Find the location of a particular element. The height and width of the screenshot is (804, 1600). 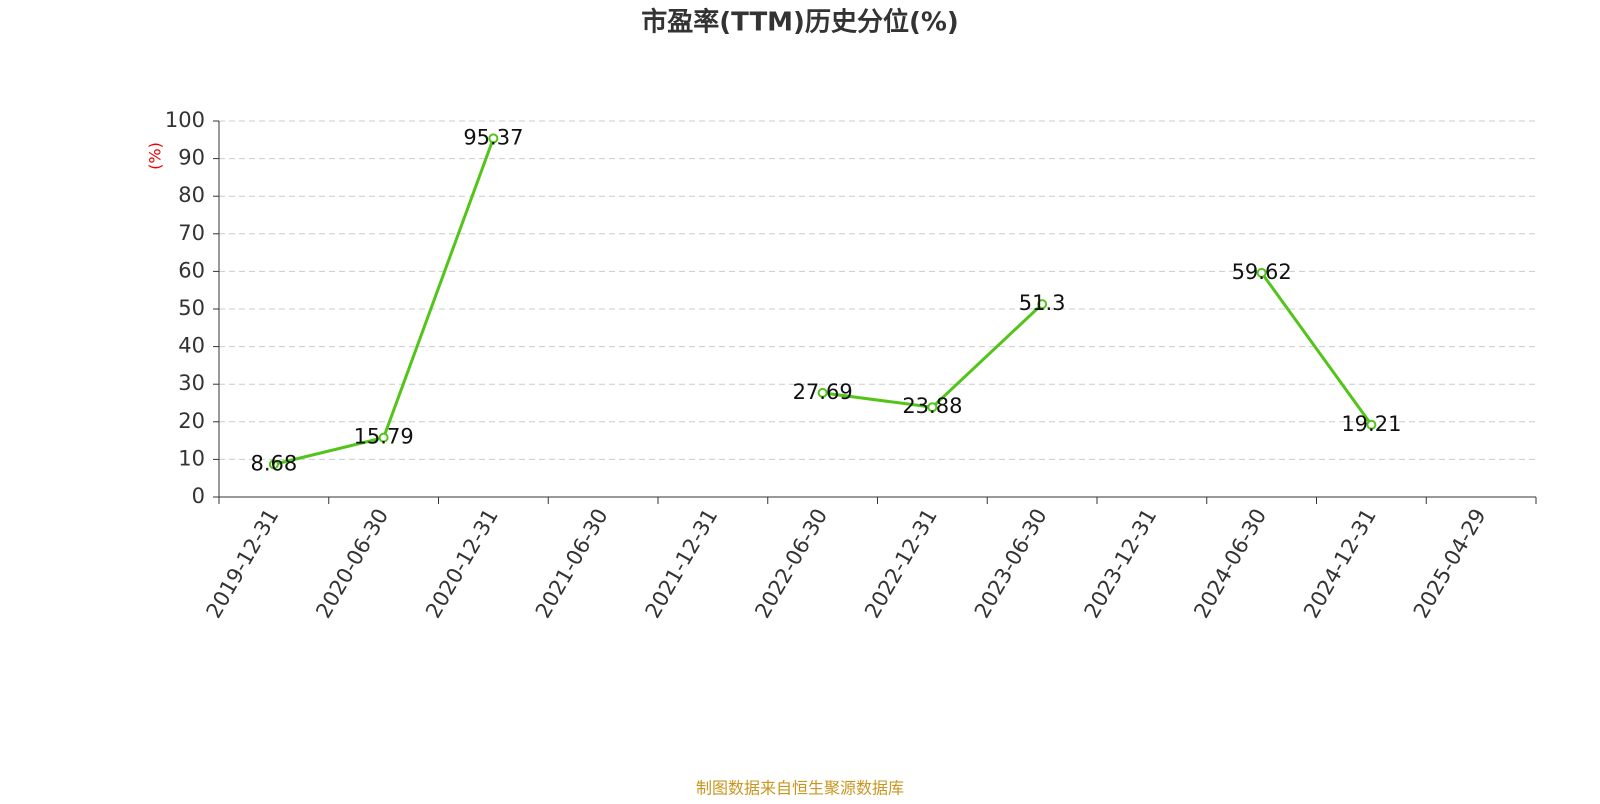

data-label: 19.21 is located at coordinates (1371, 424).